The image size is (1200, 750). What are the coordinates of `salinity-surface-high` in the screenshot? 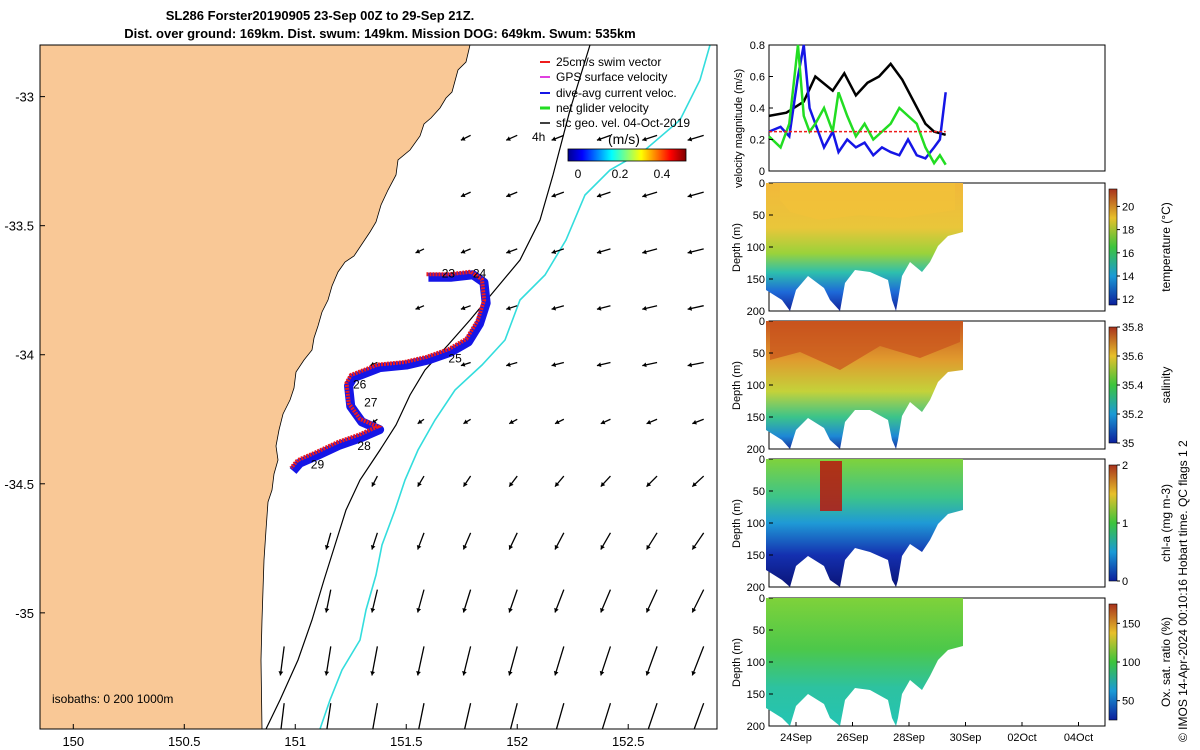 It's located at (865, 345).